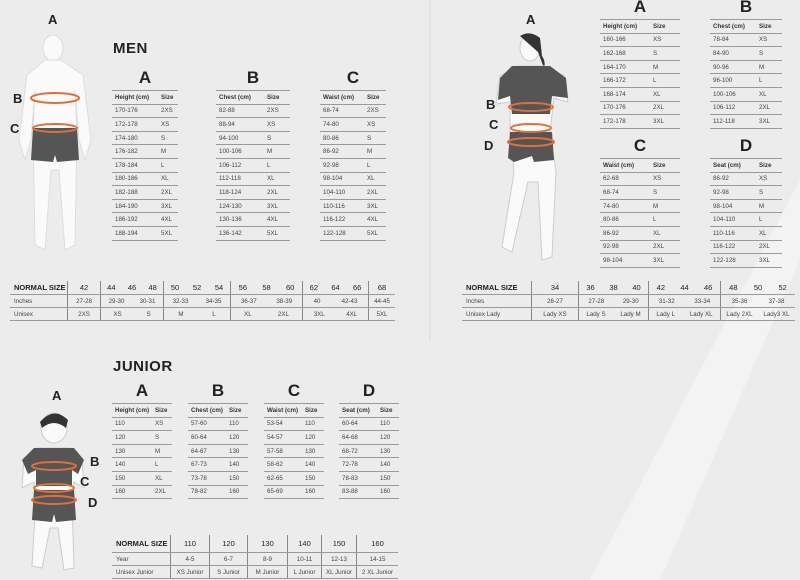 This screenshot has width=800, height=580. What do you see at coordinates (625, 165) in the screenshot?
I see `column-header: Waist (cm)` at bounding box center [625, 165].